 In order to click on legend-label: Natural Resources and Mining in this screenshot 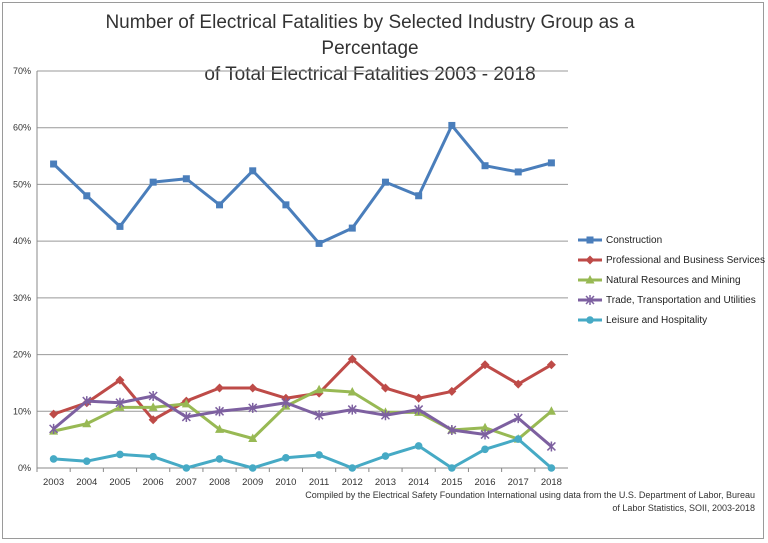, I will do `click(673, 280)`.